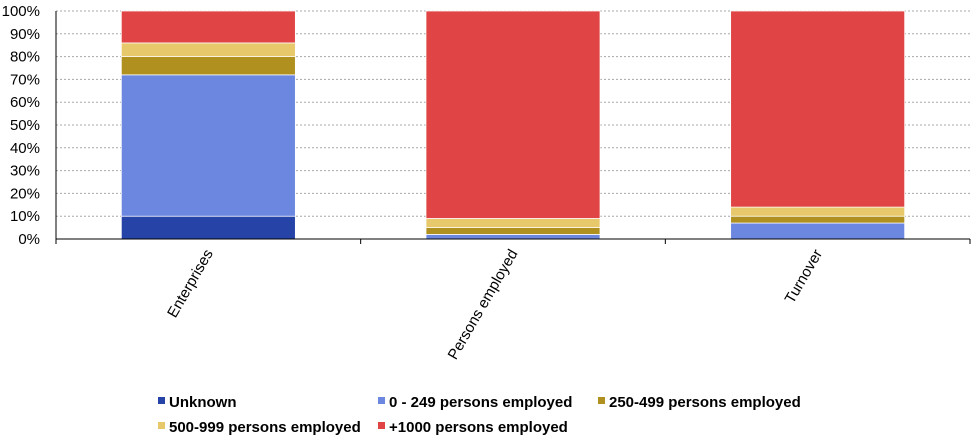 The image size is (974, 442). I want to click on x-category-label: Enterprises, so click(190, 283).